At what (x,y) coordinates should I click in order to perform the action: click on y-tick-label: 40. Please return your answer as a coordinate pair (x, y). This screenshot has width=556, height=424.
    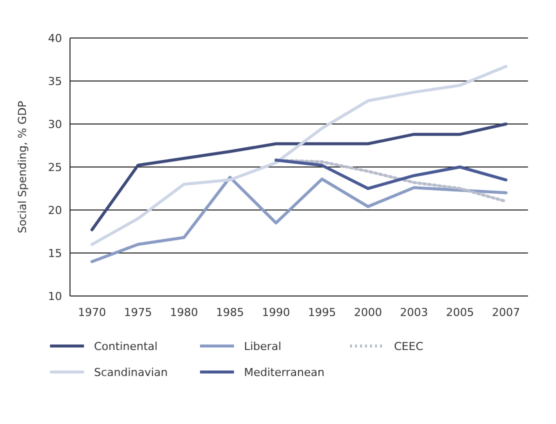
    Looking at the image, I should click on (55, 38).